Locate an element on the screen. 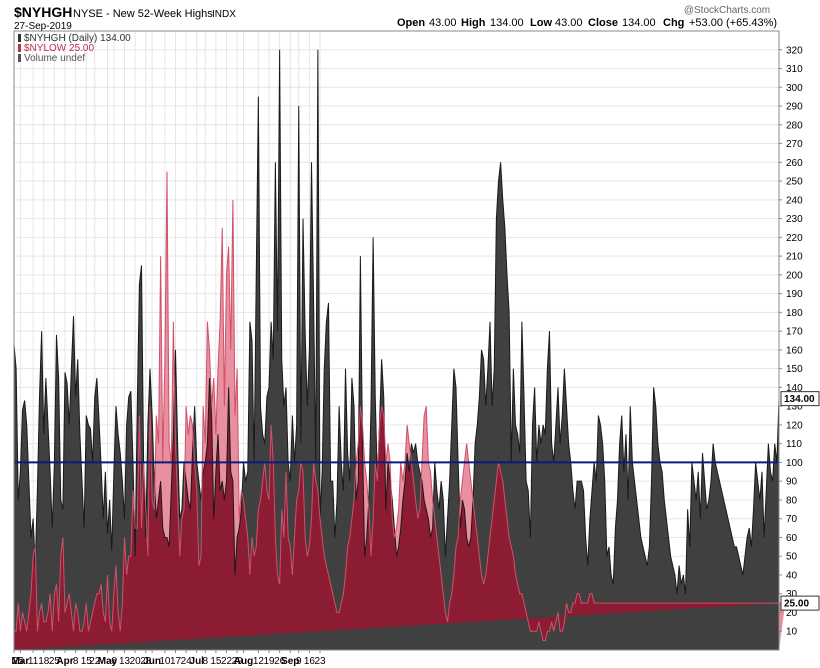 The width and height of the screenshot is (820, 668). y-tick-label: 310 is located at coordinates (794, 69).